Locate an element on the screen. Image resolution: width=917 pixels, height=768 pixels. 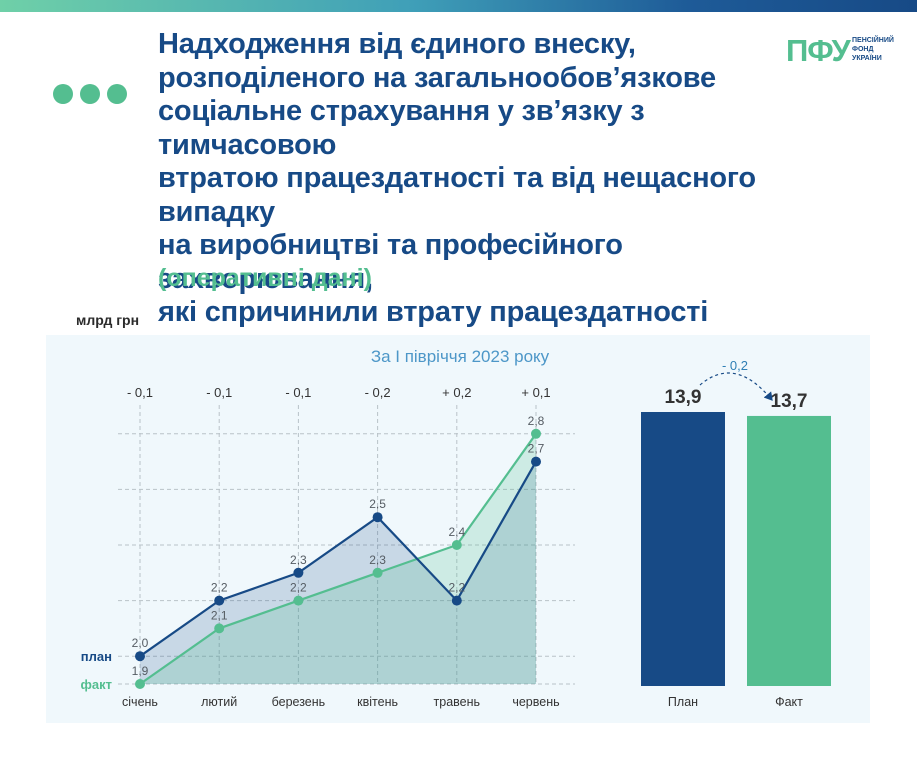
difference-label: - 0,2 is located at coordinates (378, 392).